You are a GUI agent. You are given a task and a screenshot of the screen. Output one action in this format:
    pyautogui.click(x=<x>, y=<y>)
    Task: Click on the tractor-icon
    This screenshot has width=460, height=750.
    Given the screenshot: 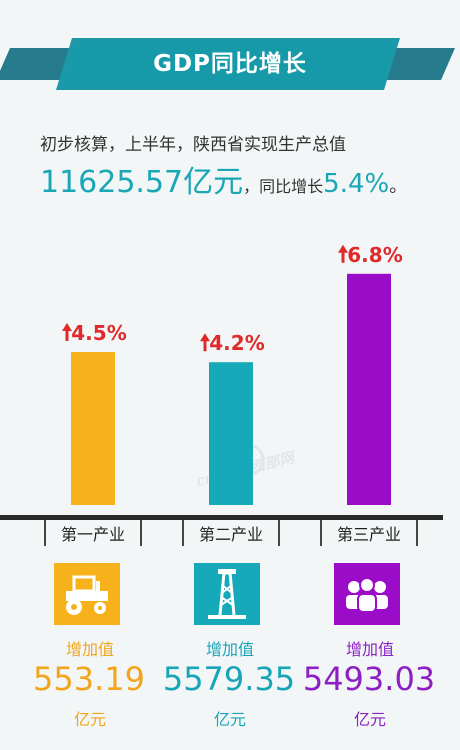 What is the action you would take?
    pyautogui.click(x=87, y=594)
    